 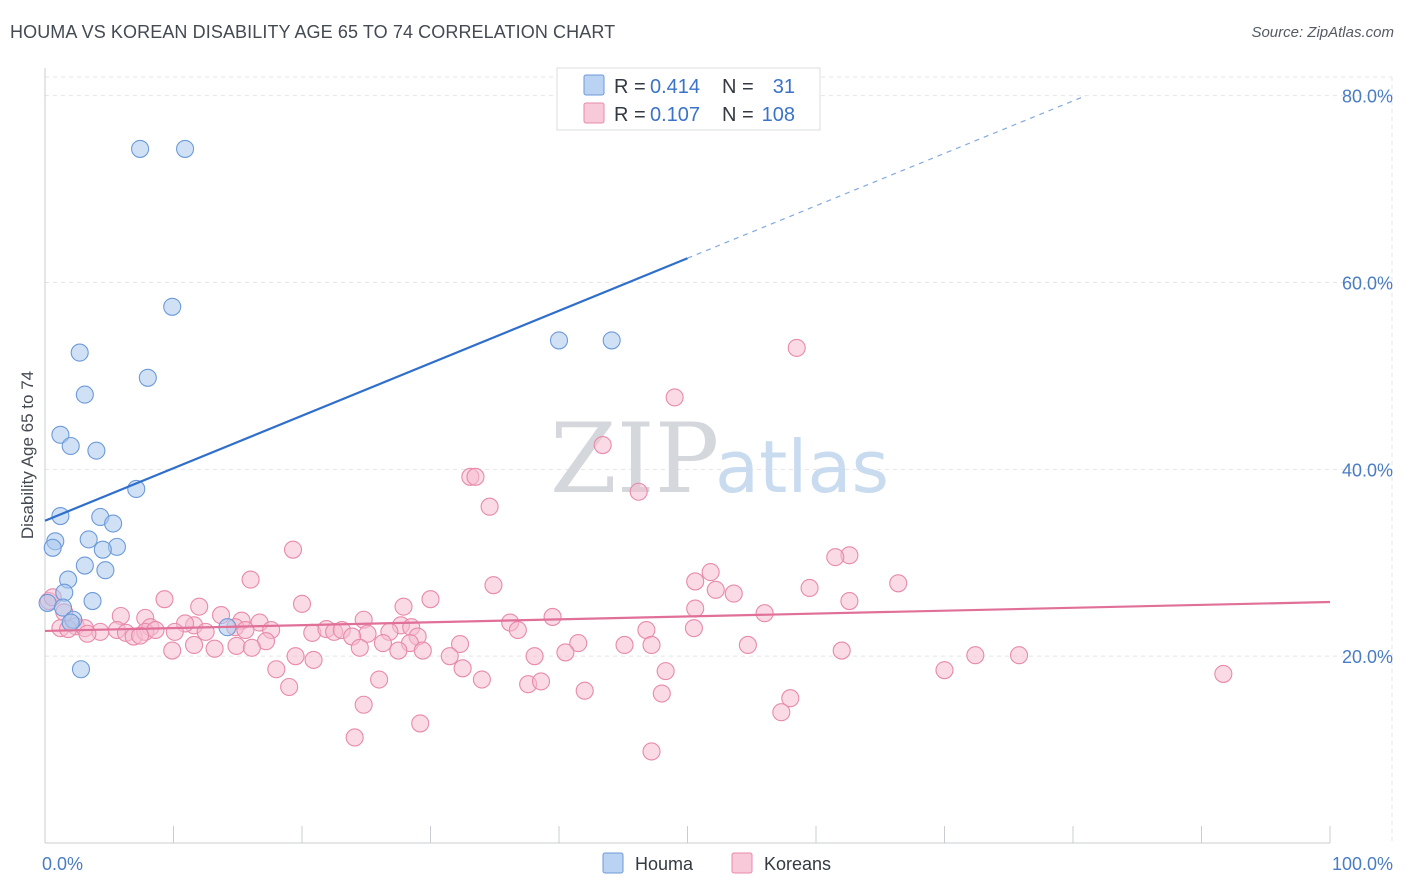 I want to click on legend-r-value-1: 0.107, so click(x=675, y=115).